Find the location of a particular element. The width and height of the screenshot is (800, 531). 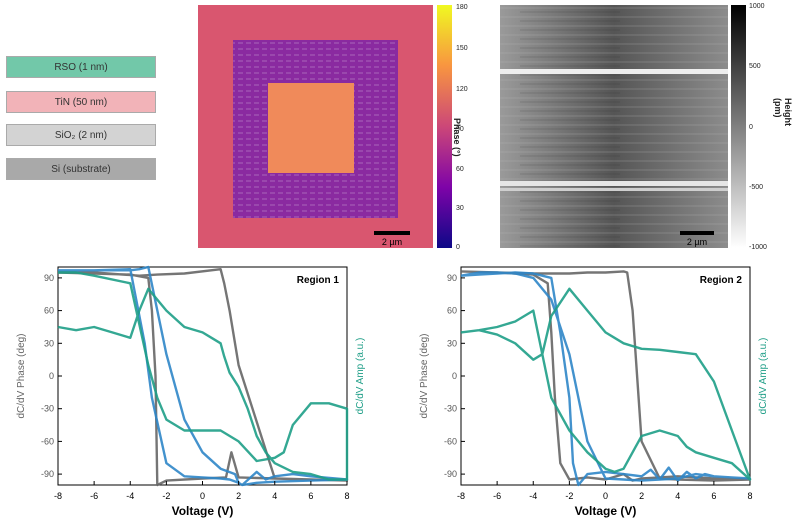

phase-colorbar is located at coordinates (444, 126).